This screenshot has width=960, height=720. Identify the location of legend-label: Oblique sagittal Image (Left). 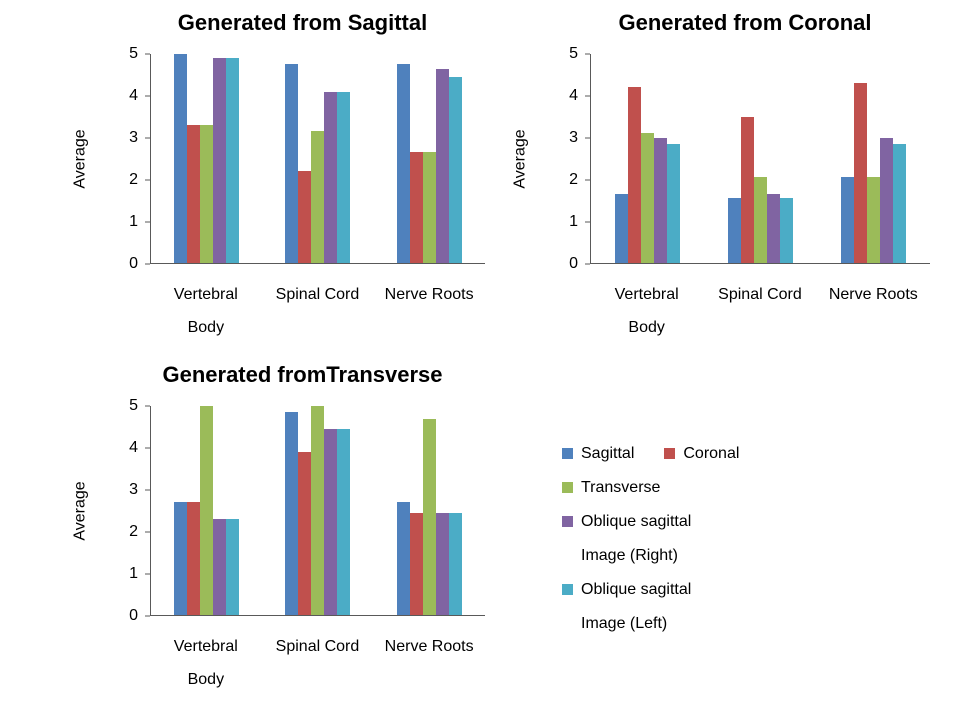
(636, 606).